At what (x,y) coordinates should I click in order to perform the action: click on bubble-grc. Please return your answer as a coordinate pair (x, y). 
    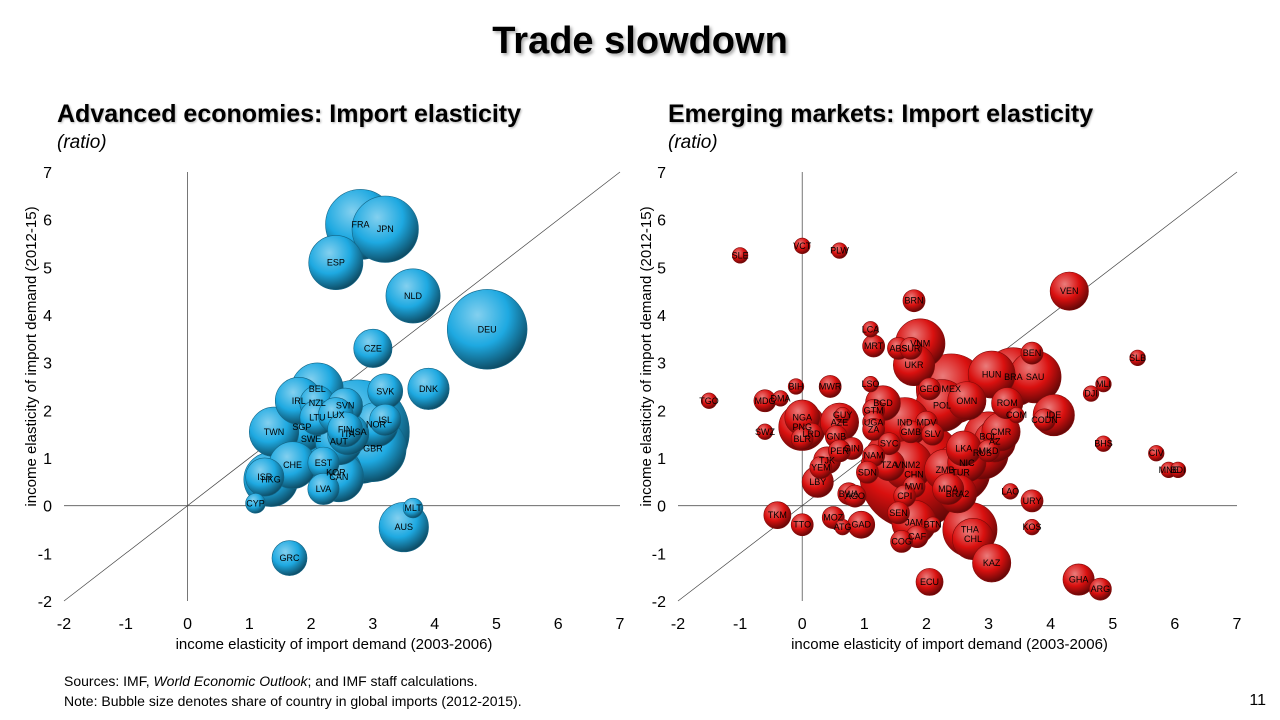
    Looking at the image, I should click on (289, 558).